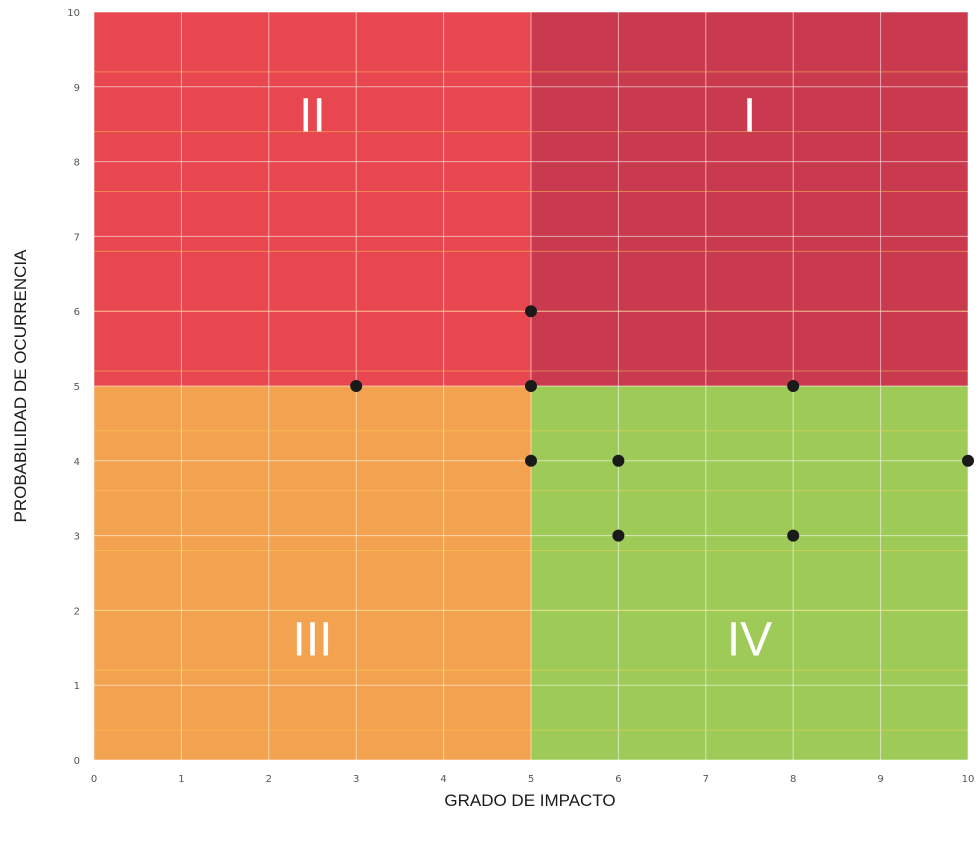 The width and height of the screenshot is (980, 851). I want to click on x-axis-title: GRADO DE IMPACTO, so click(529, 800).